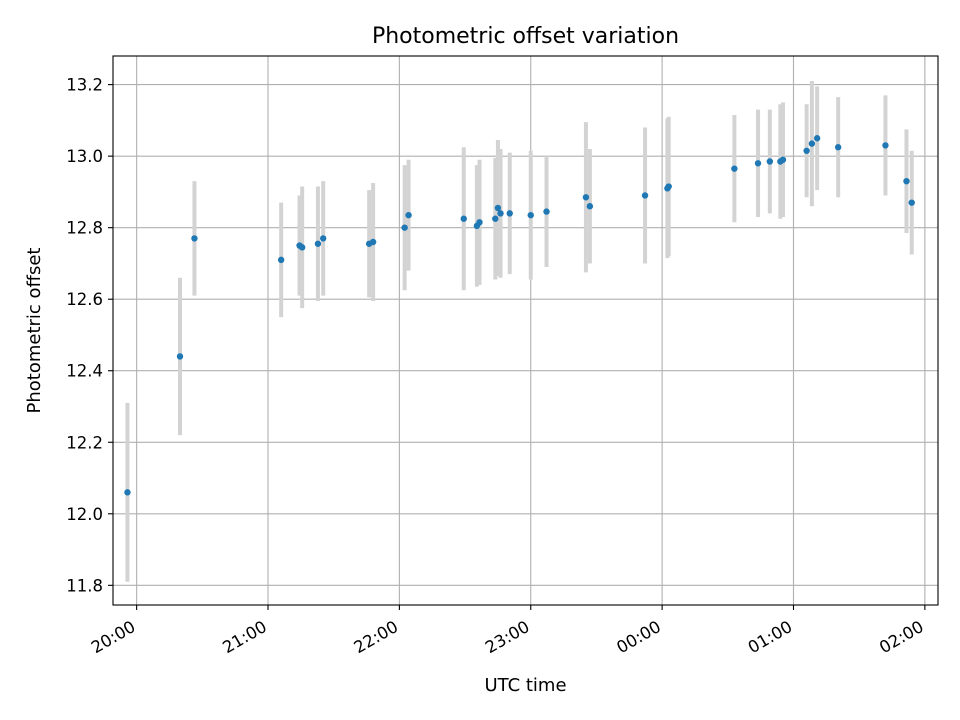 The image size is (960, 720). I want to click on chart-title: Photometric offset variation, so click(525, 36).